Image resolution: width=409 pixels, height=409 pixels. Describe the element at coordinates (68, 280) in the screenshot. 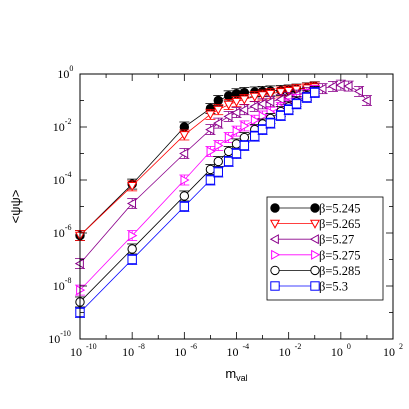

I see `y-tick-label-exponent: -8` at that location.